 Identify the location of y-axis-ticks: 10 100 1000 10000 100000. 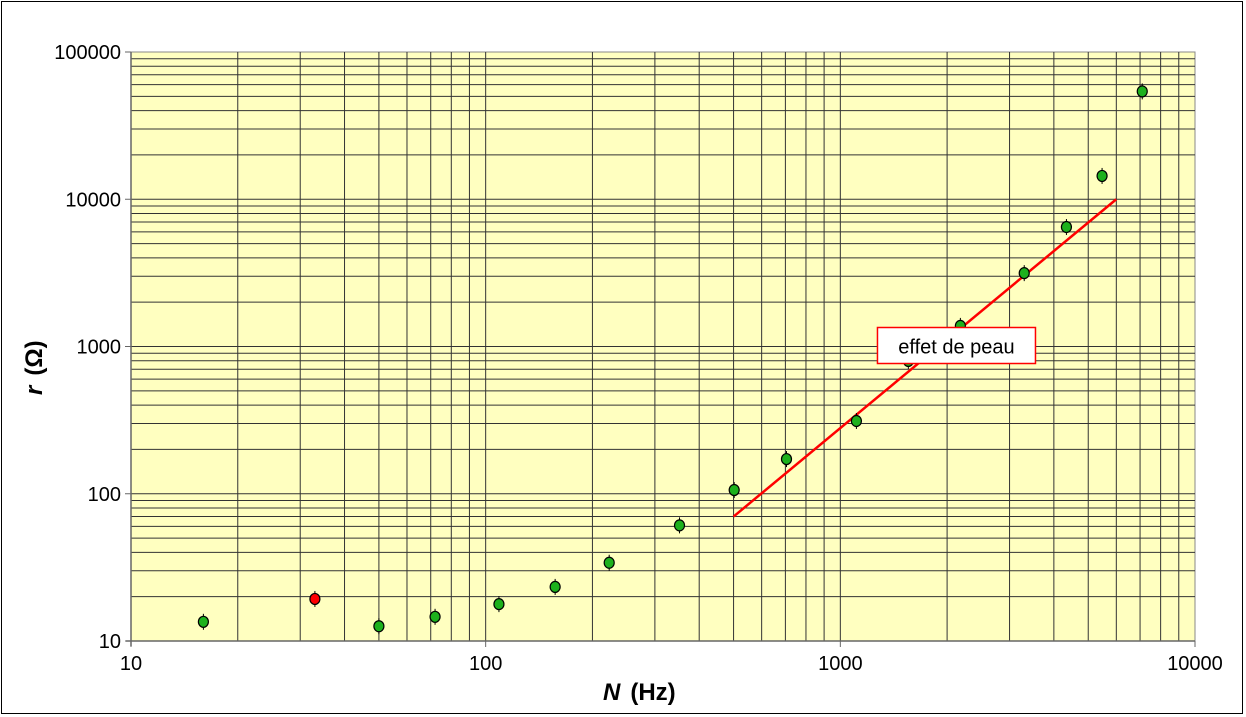
(92, 347).